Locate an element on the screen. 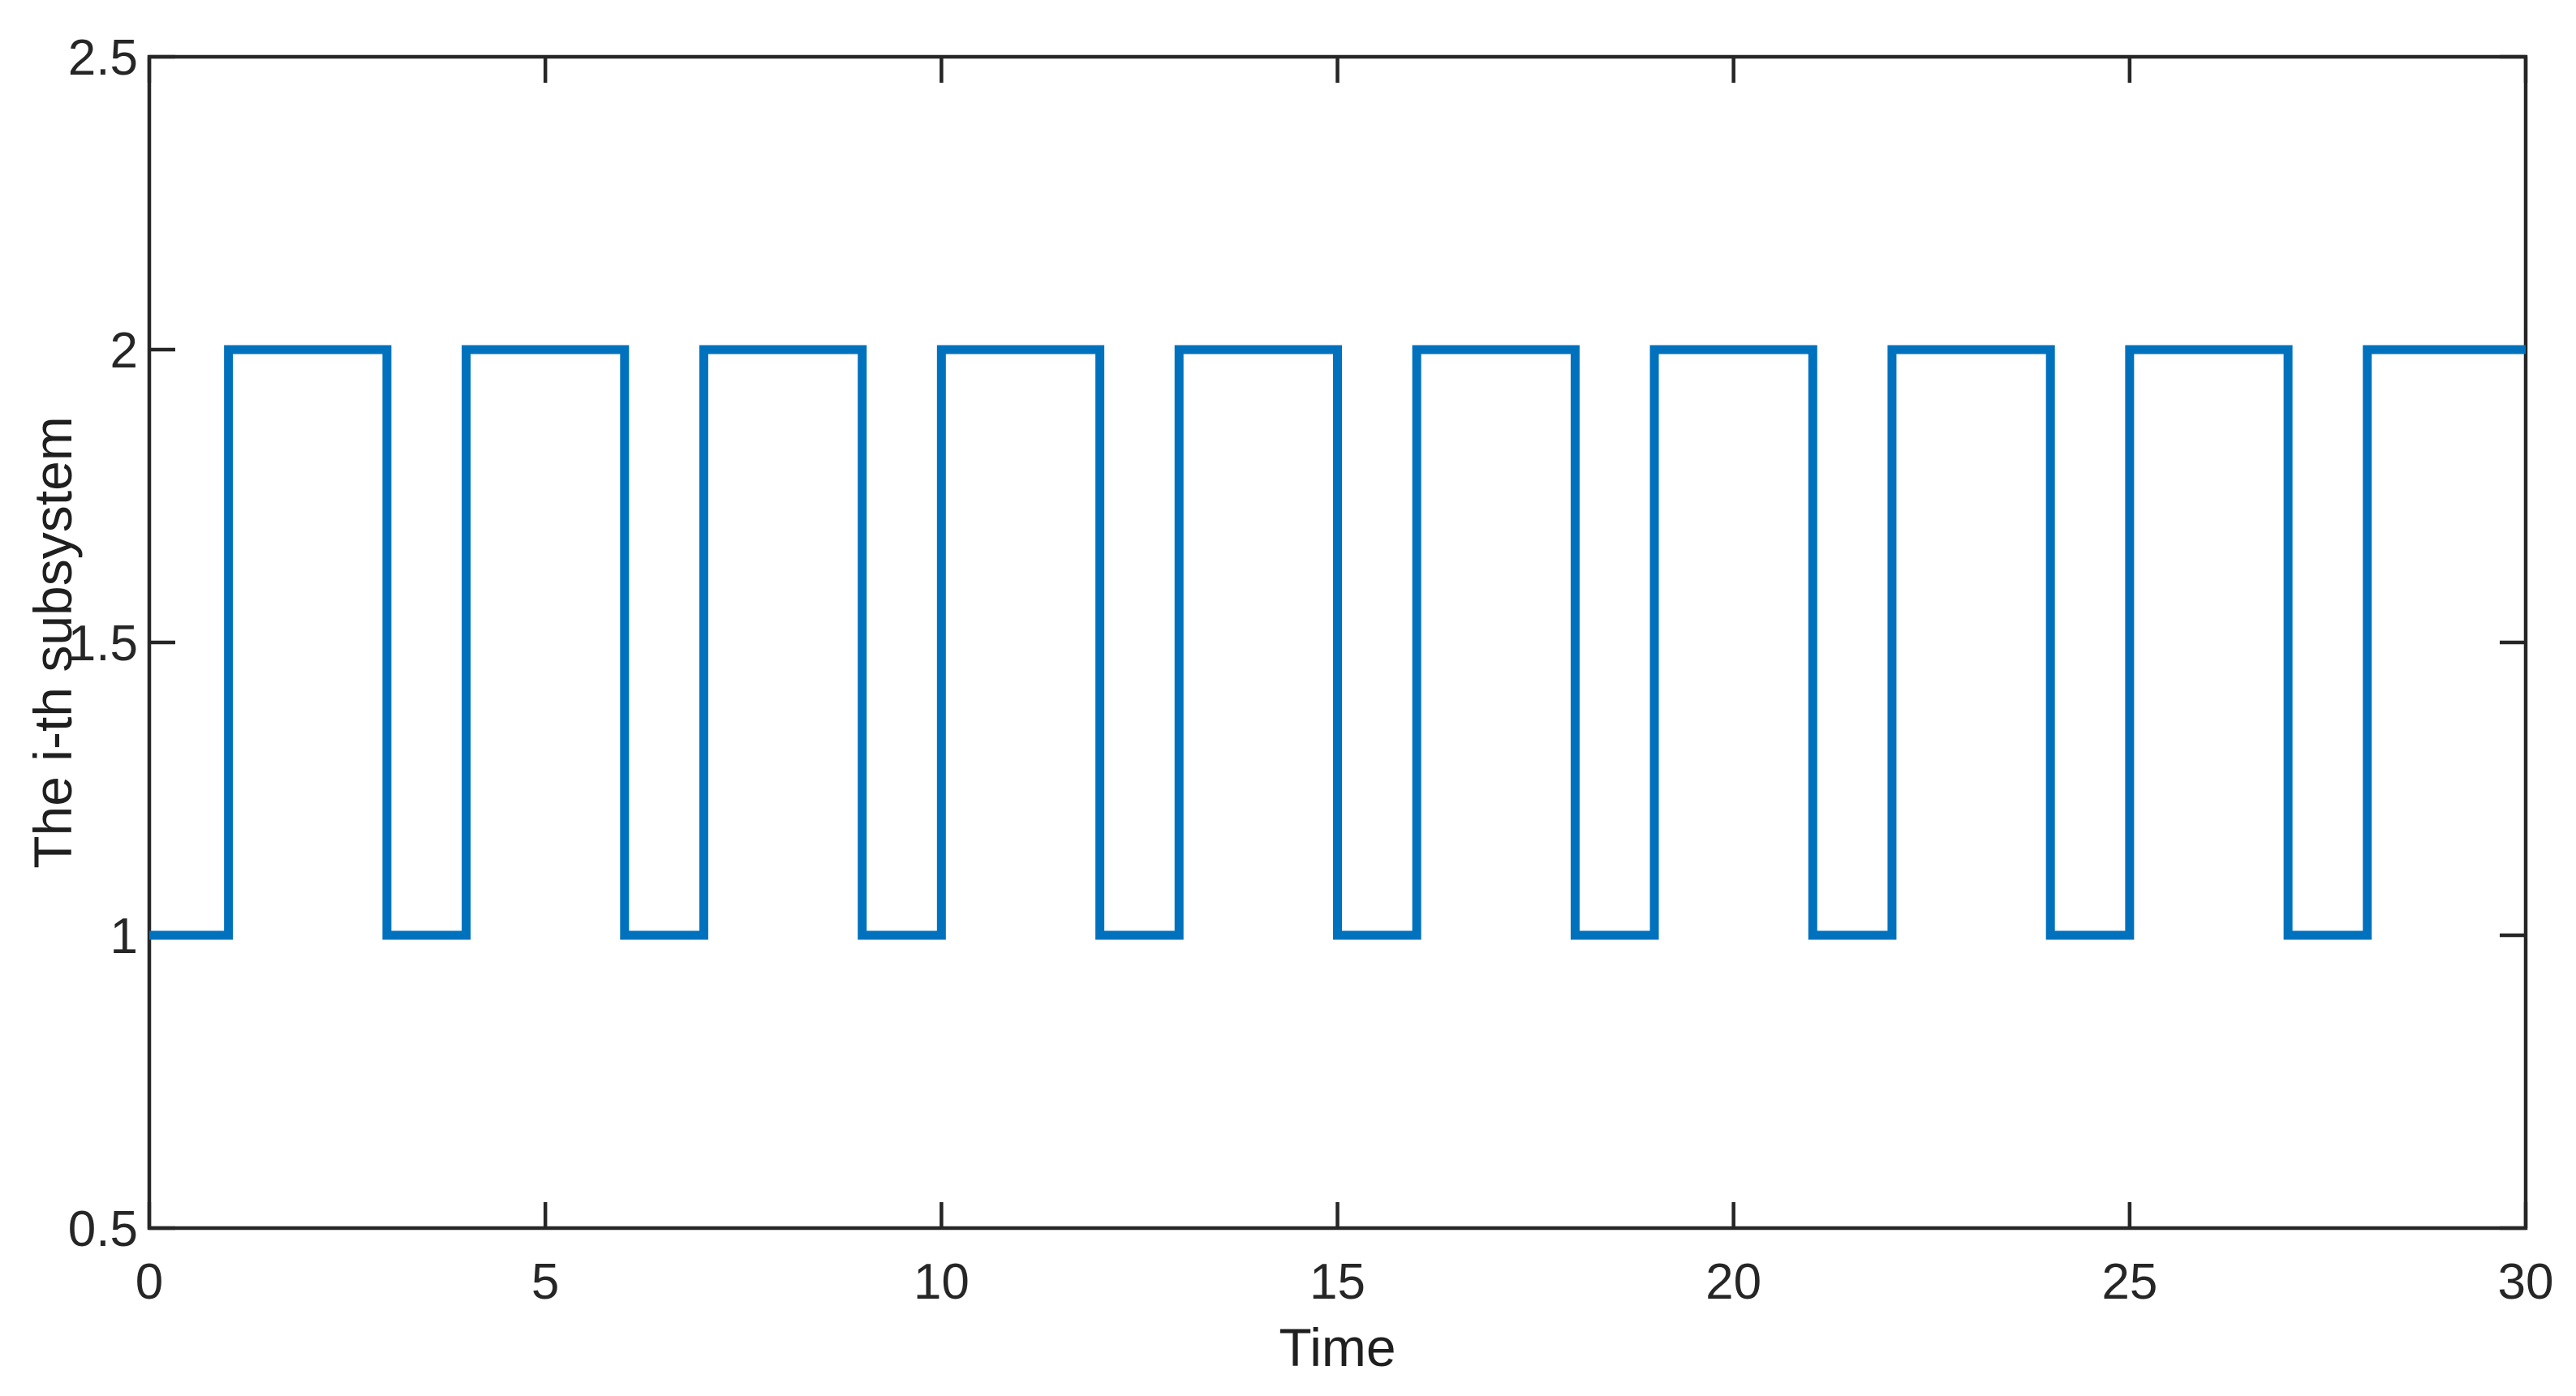  y-tick-label: 1 is located at coordinates (124, 936).